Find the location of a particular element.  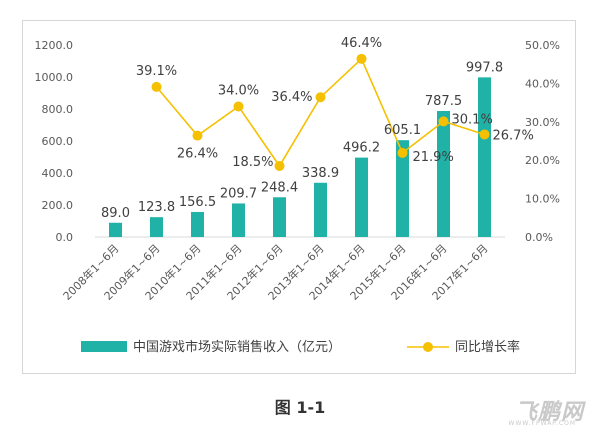

line-value-label: 39.1% is located at coordinates (156, 71).